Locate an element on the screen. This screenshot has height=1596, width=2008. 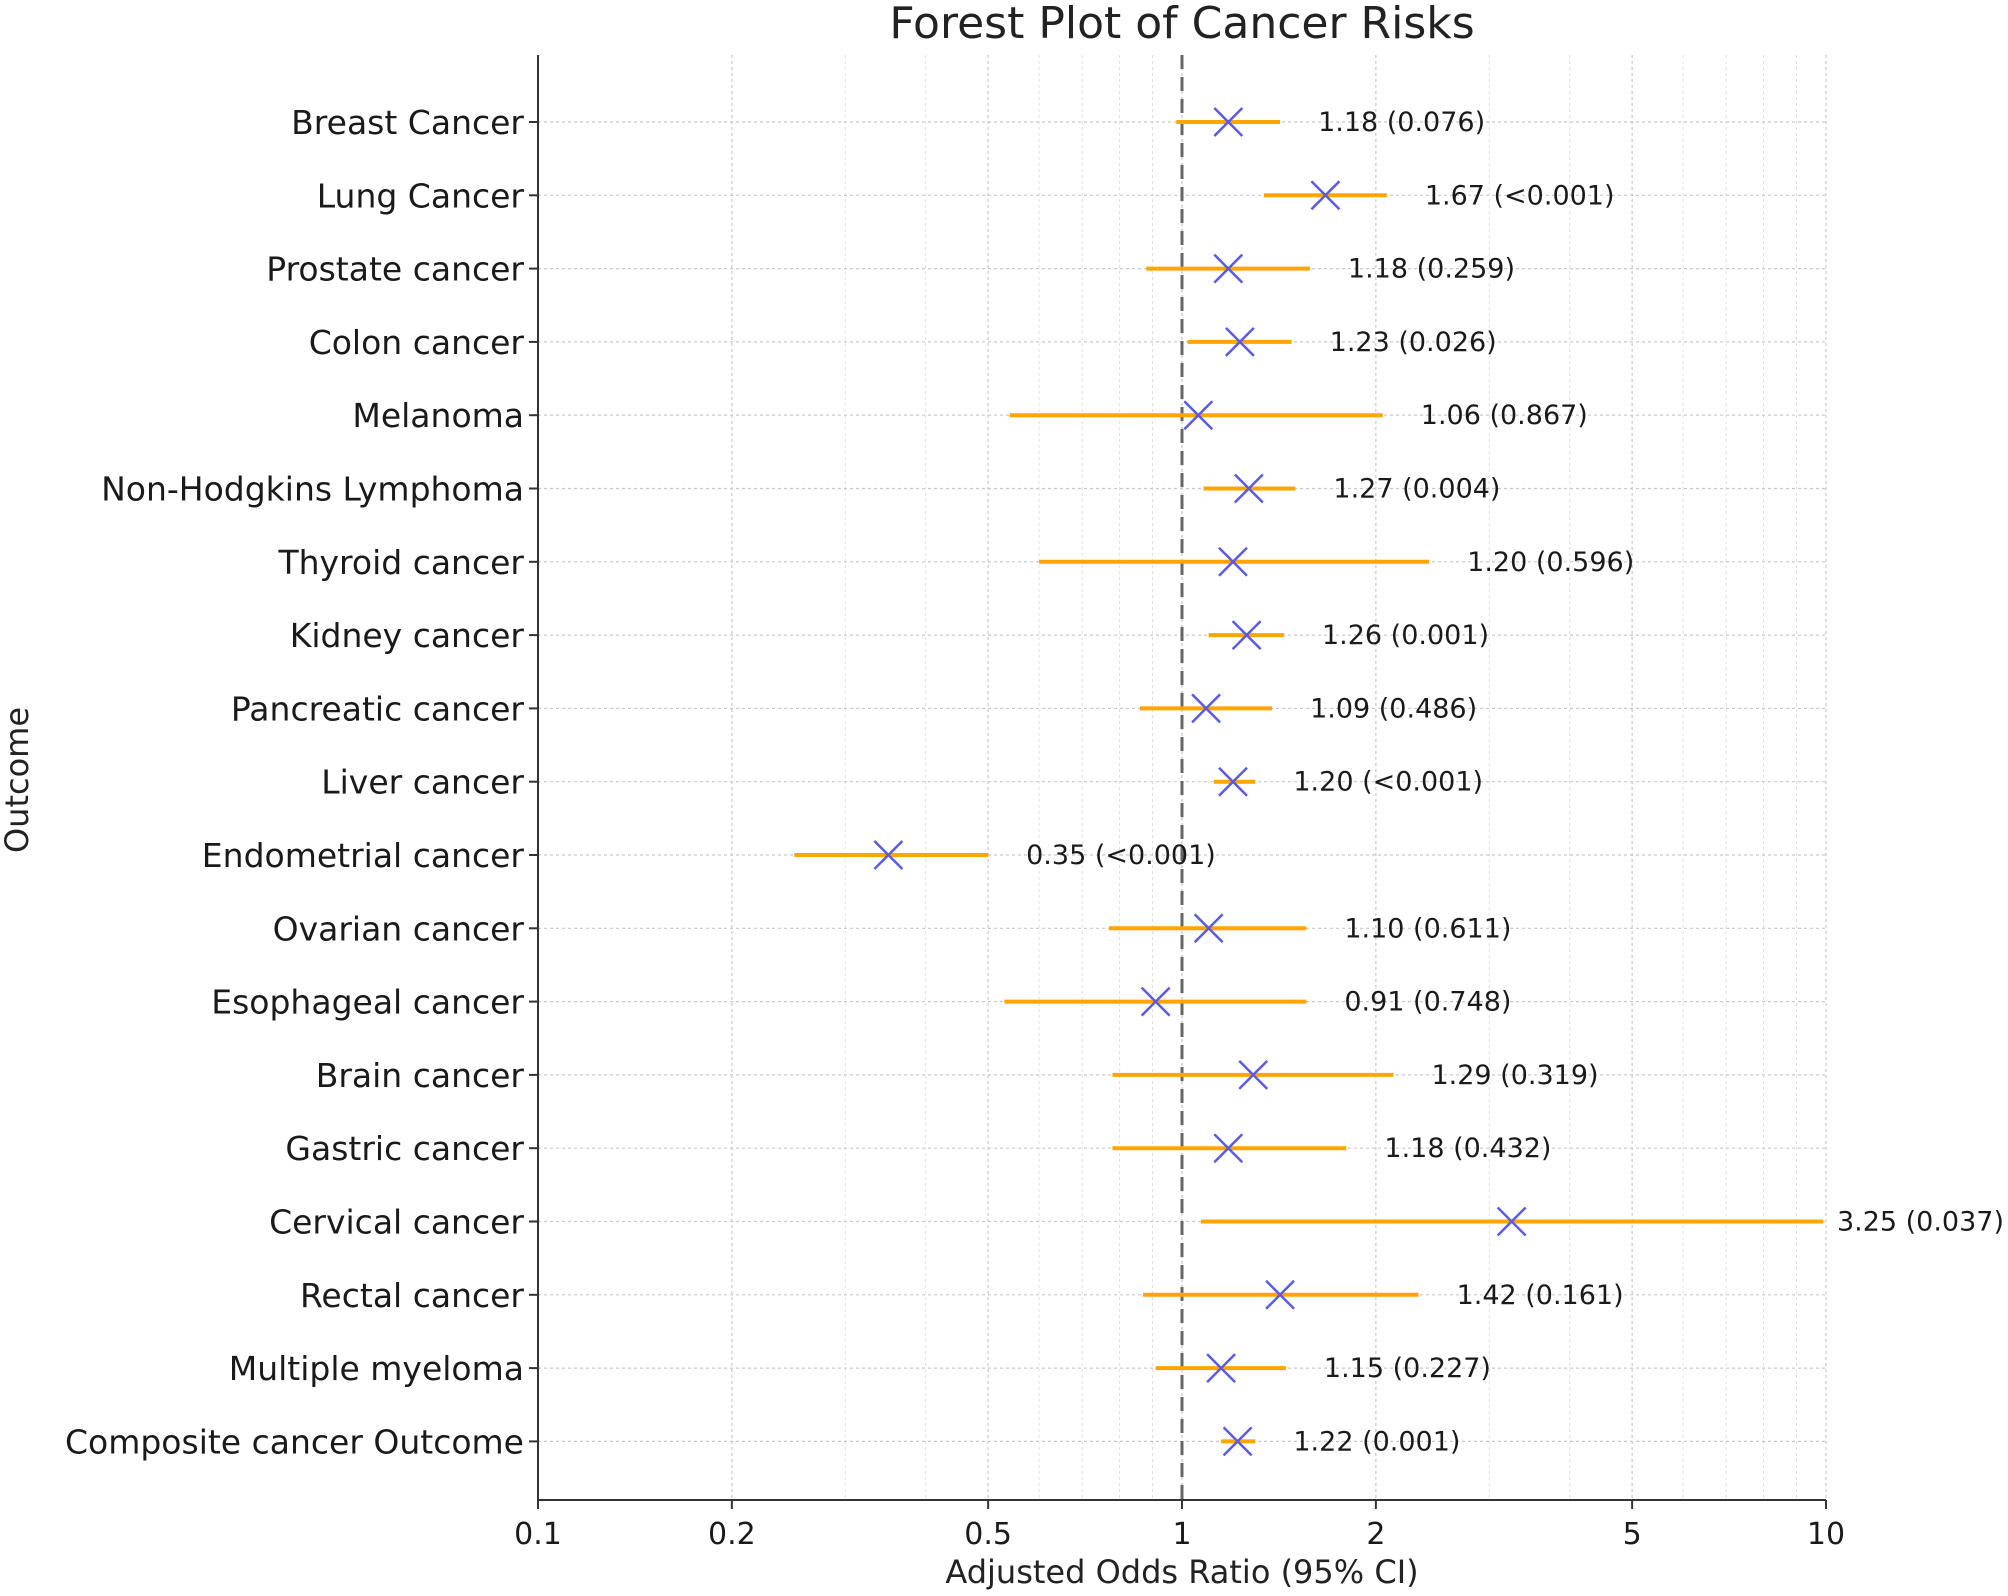
estimate-annotation: 1.27 (0.004) is located at coordinates (1416, 489).